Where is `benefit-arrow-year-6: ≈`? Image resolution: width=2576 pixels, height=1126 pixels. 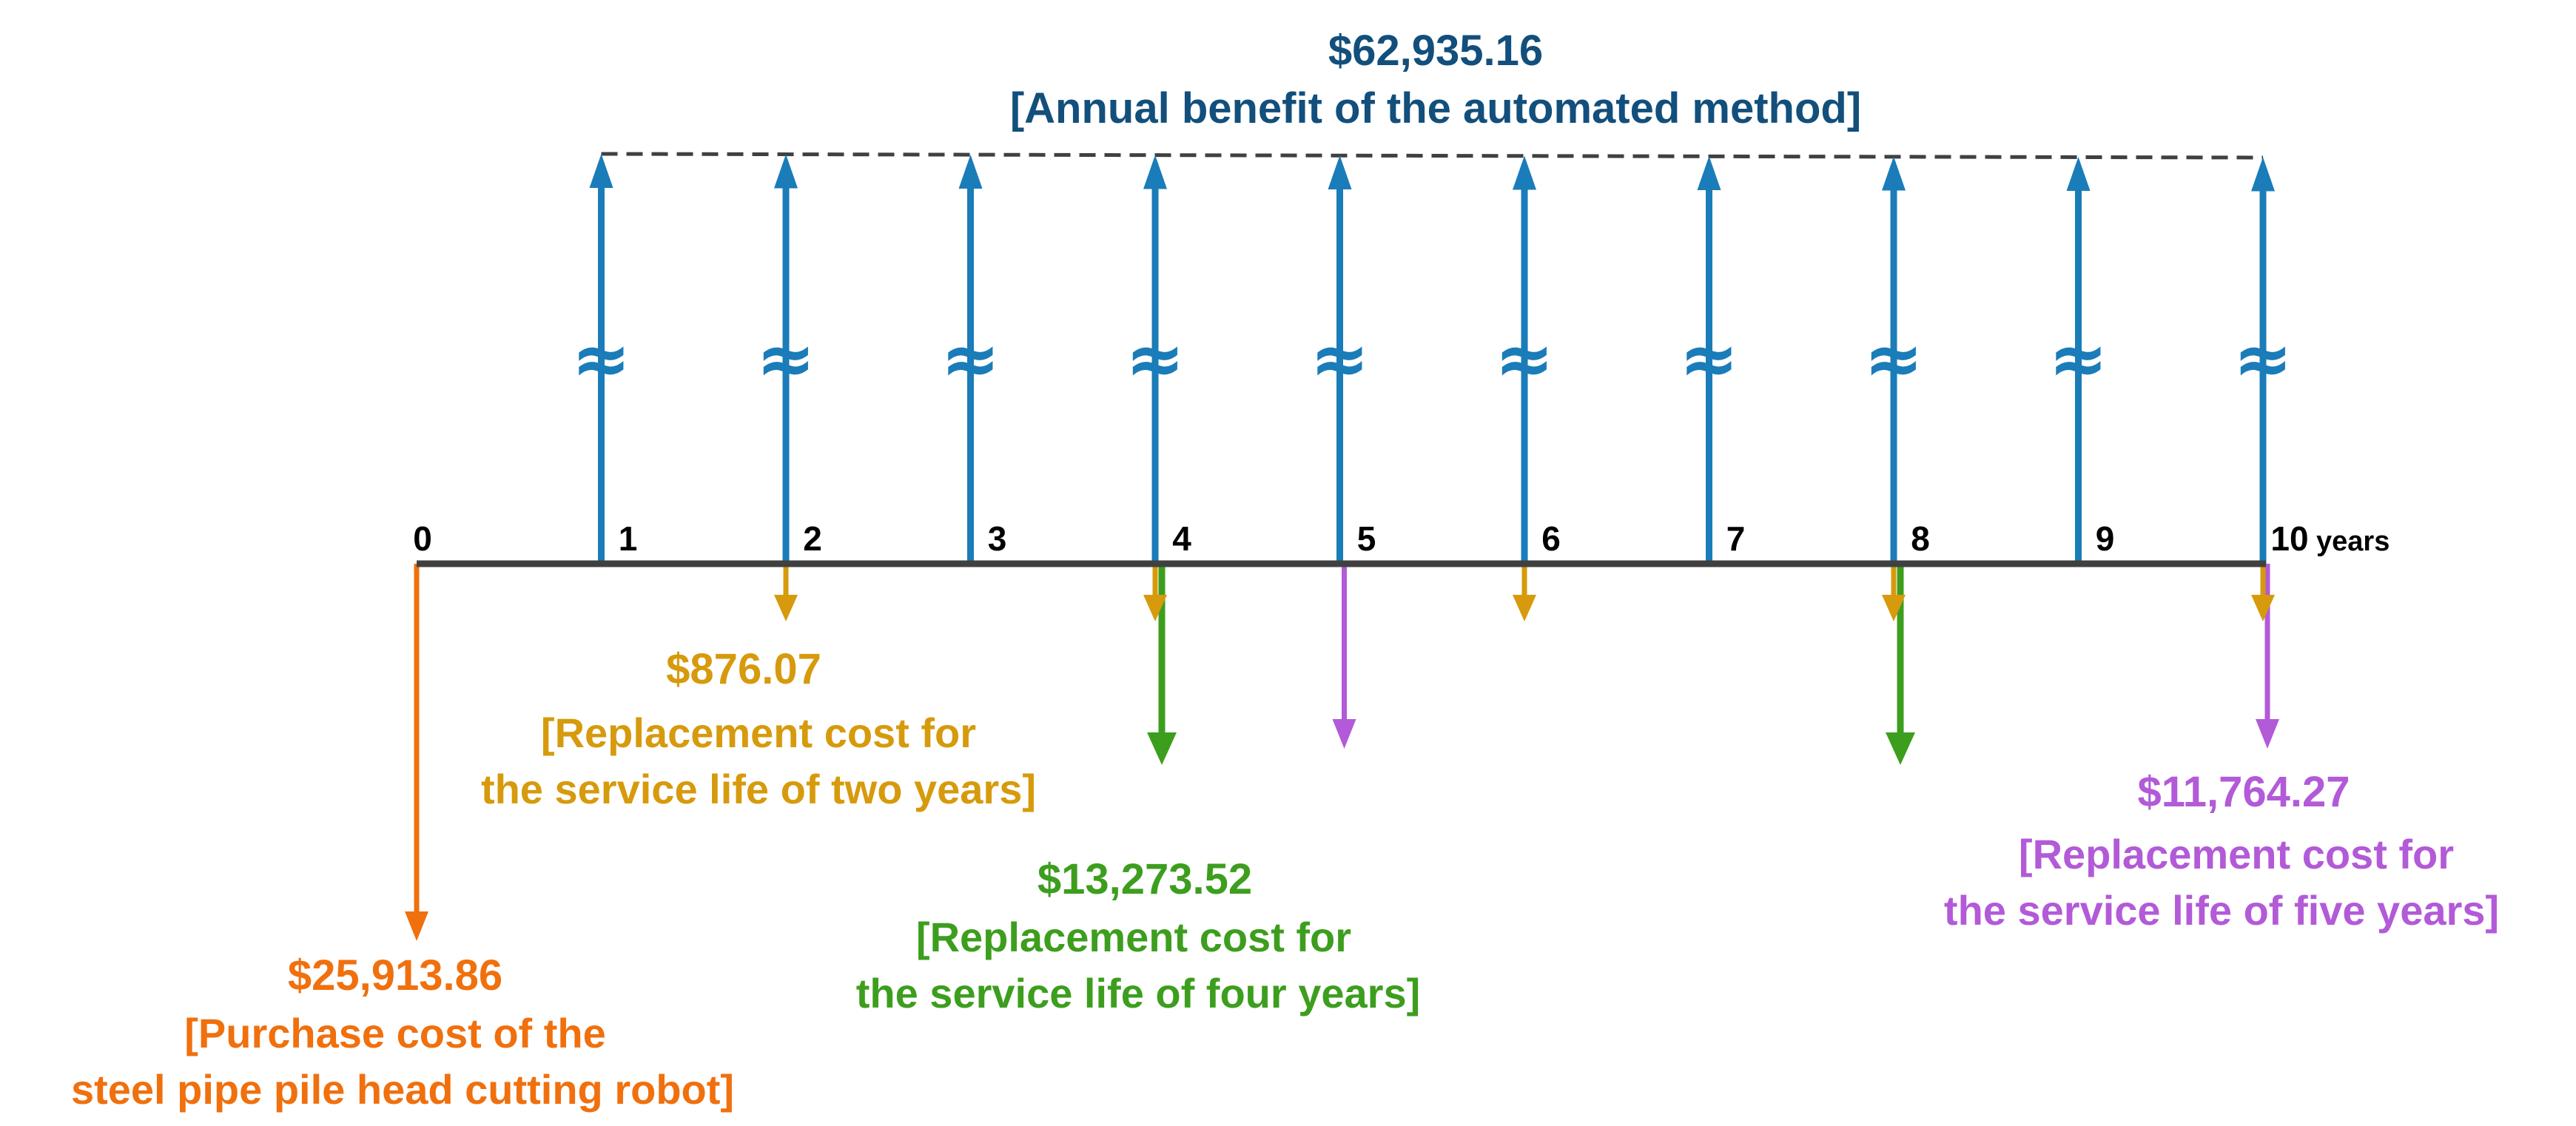
benefit-arrow-year-6: ≈ is located at coordinates (1524, 359).